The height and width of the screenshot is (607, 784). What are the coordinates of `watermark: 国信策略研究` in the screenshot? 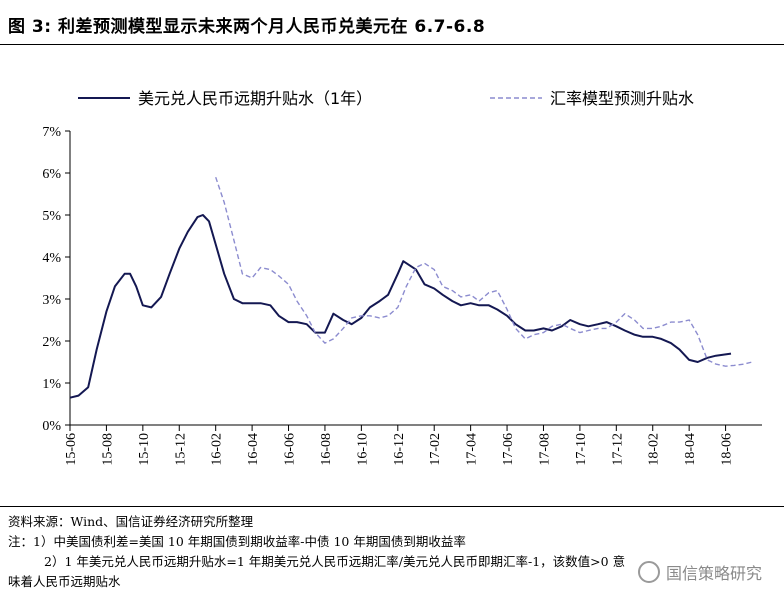 It's located at (699, 572).